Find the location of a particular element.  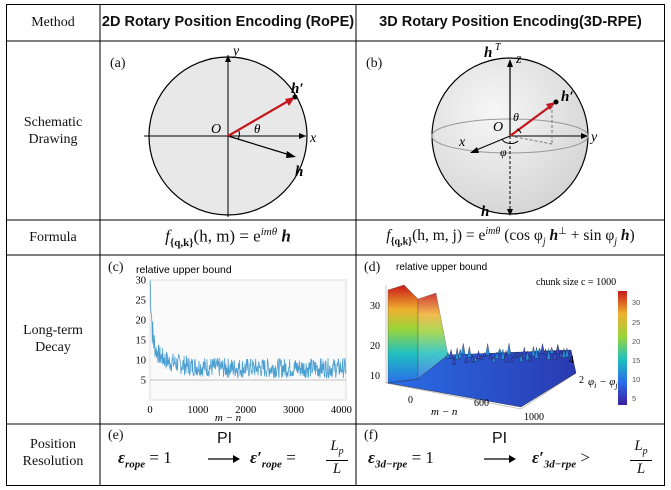

row-label-formula: Formula is located at coordinates (53, 237).